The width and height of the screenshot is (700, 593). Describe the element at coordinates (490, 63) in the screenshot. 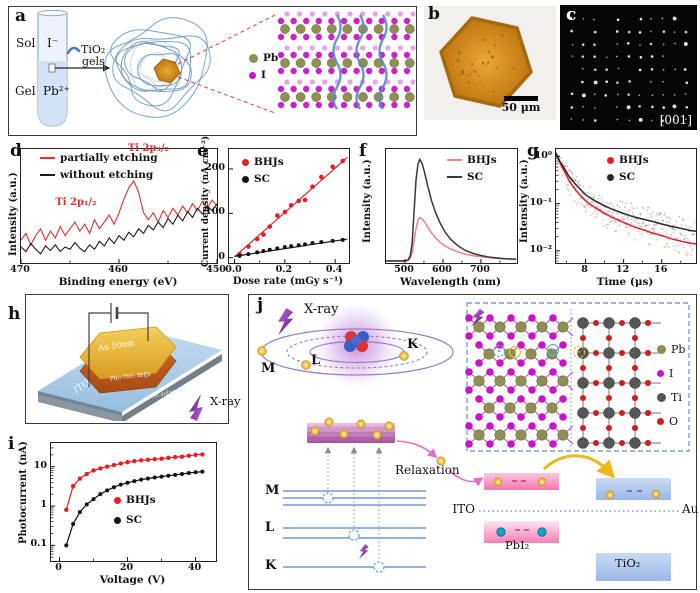

I see `panel-crystal-micrograph: b 50 μm` at that location.